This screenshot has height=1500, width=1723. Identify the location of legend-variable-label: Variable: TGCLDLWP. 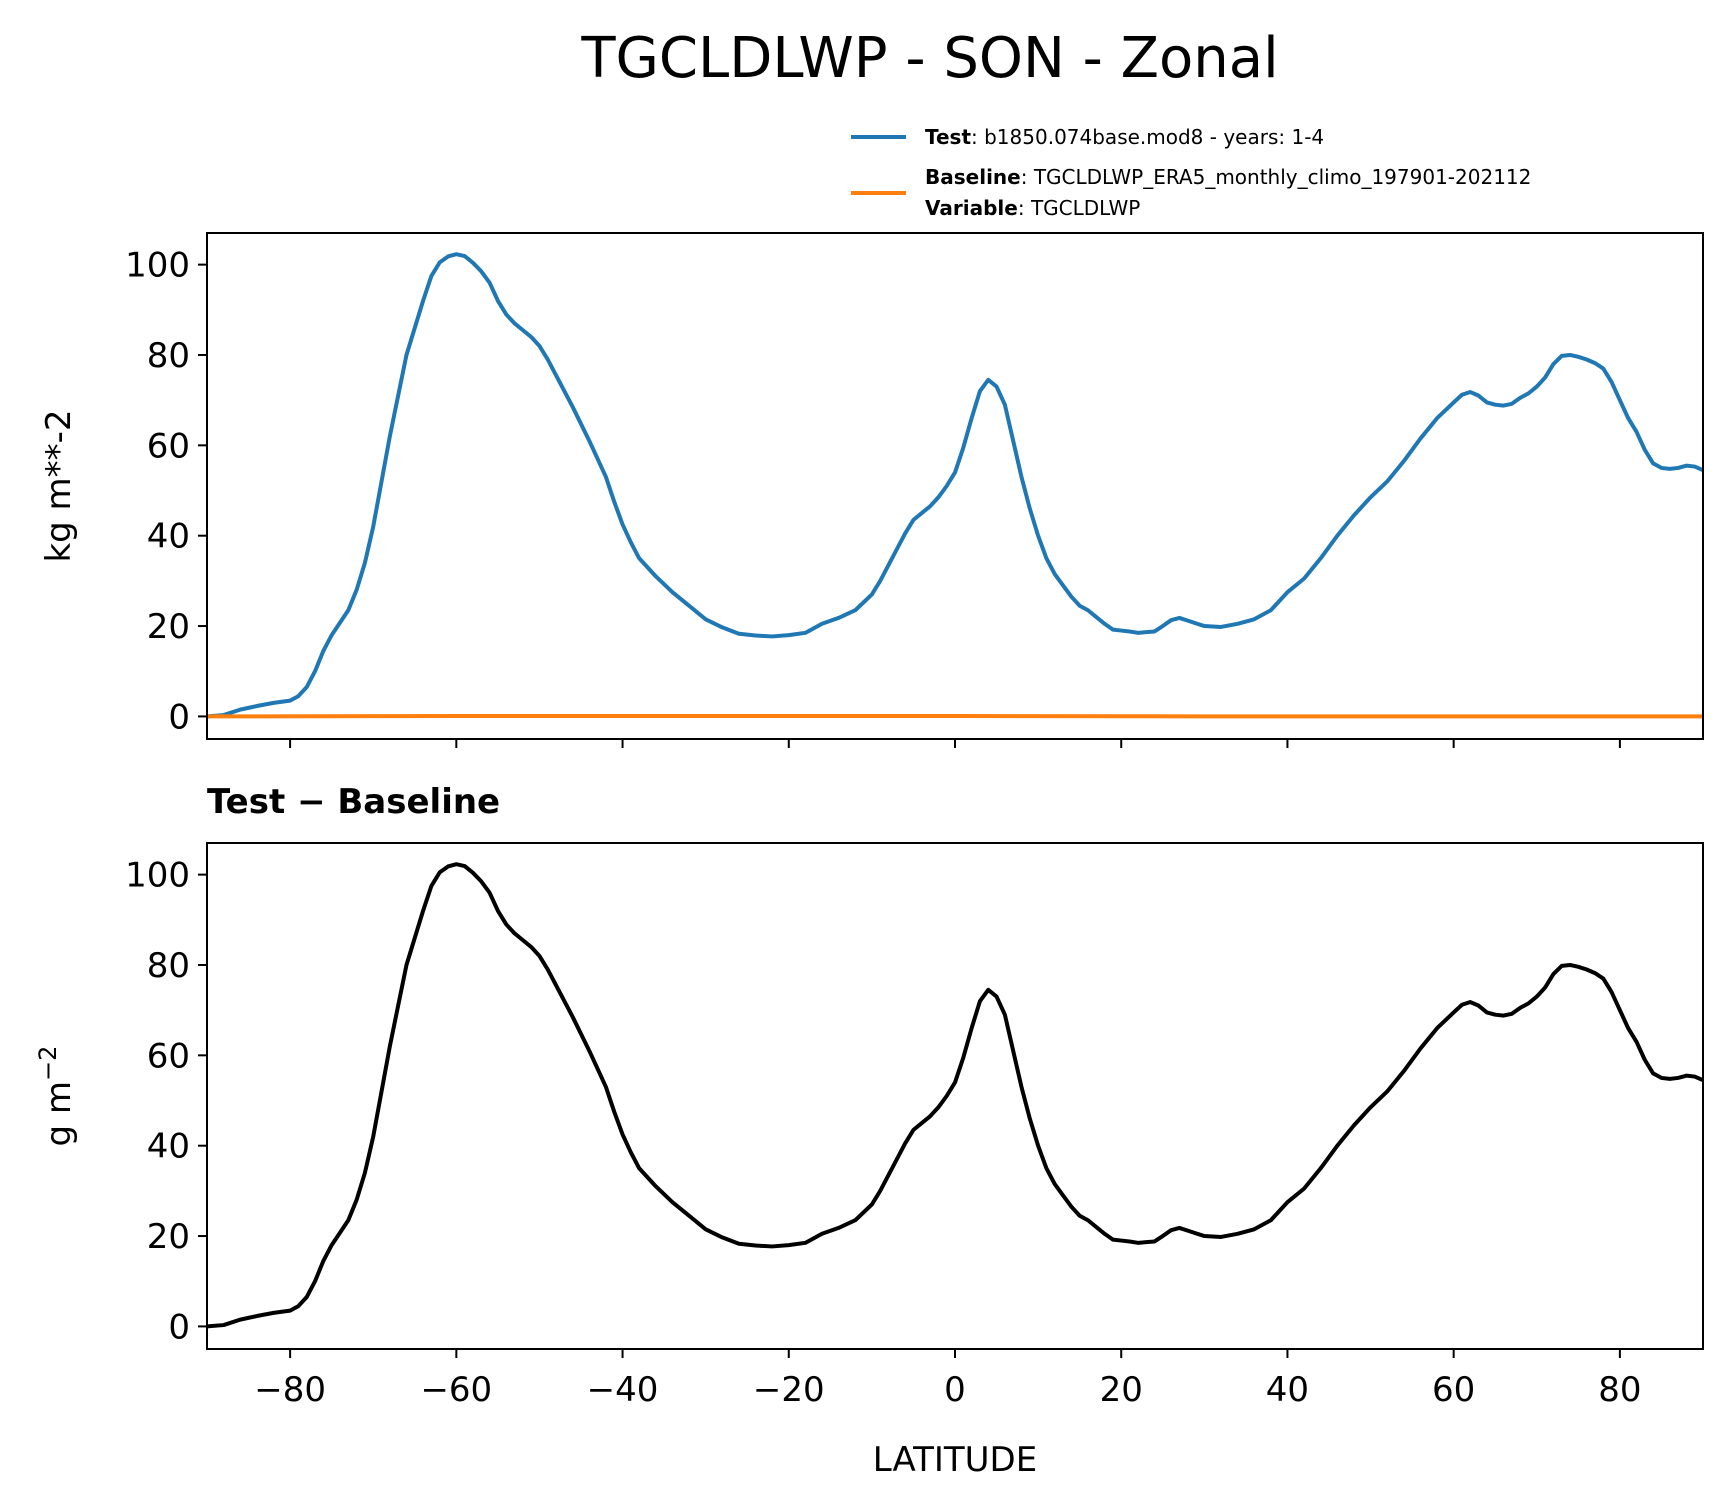
(1032, 208).